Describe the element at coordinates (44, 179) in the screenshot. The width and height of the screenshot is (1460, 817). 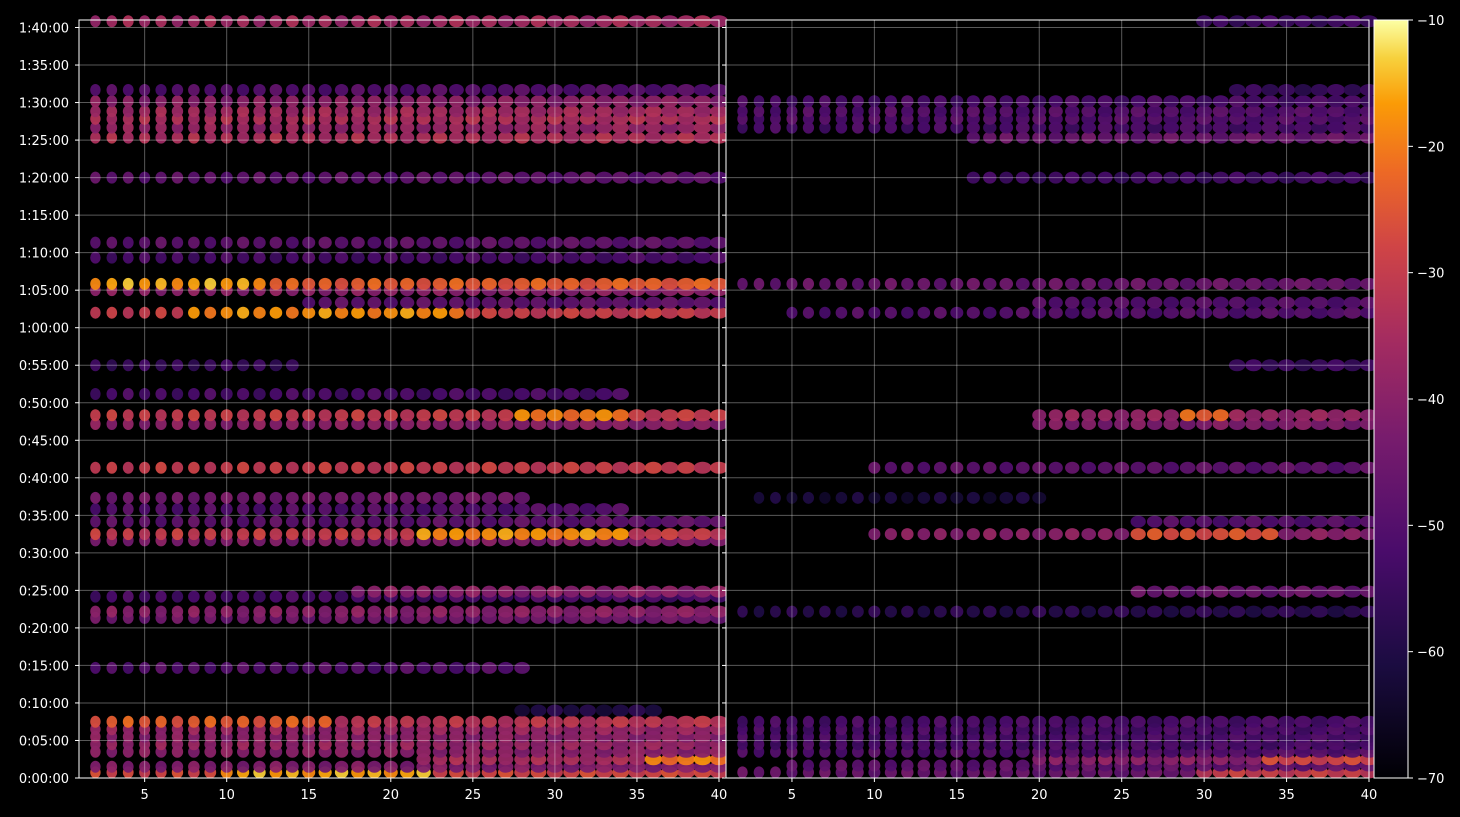
I see `y-tick-label: 1:20:00` at that location.